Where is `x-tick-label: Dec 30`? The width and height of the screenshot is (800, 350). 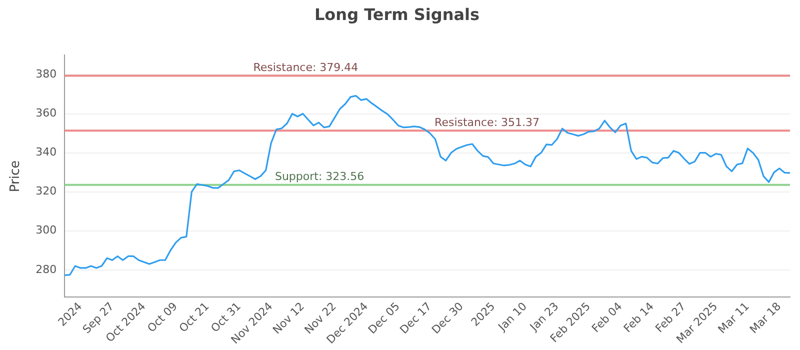 x-tick-label: Dec 30 is located at coordinates (447, 318).